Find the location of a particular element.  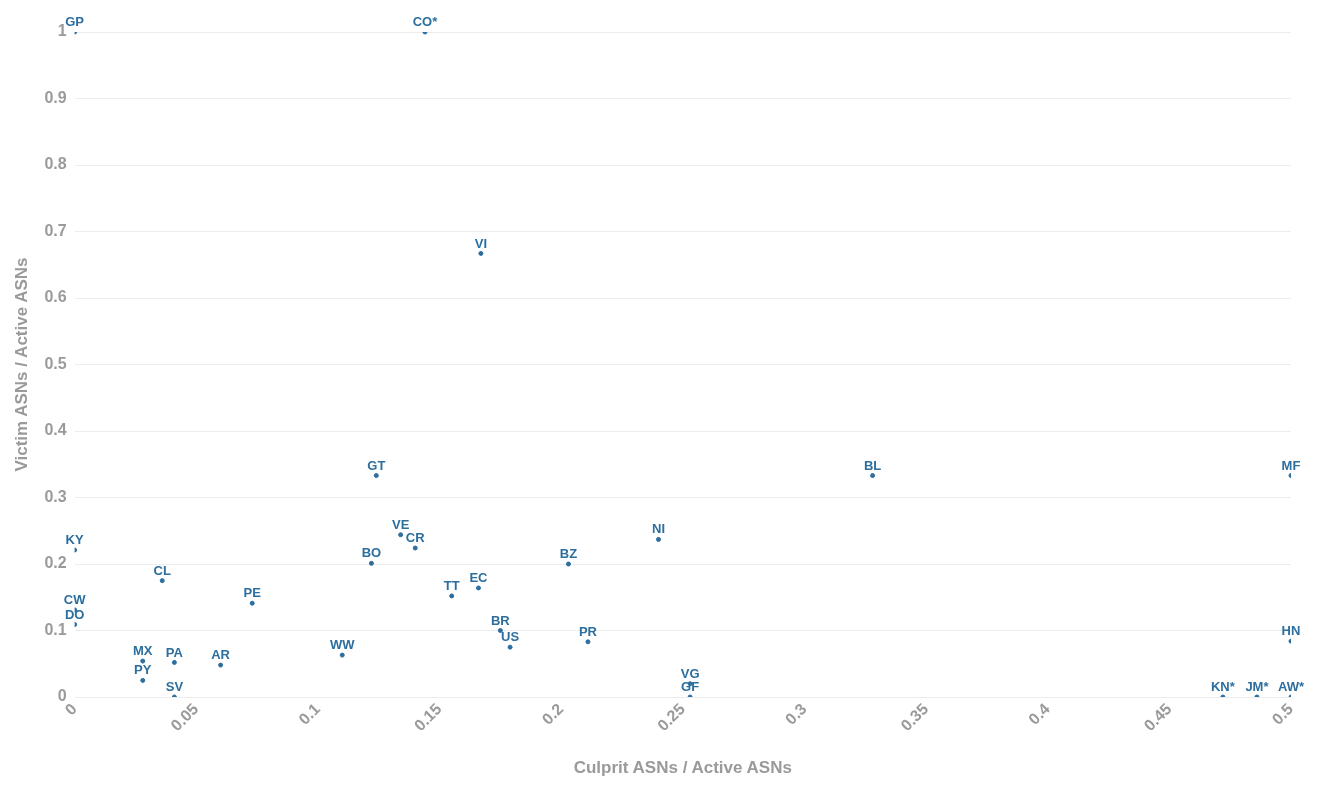

data-label: WW is located at coordinates (342, 645).